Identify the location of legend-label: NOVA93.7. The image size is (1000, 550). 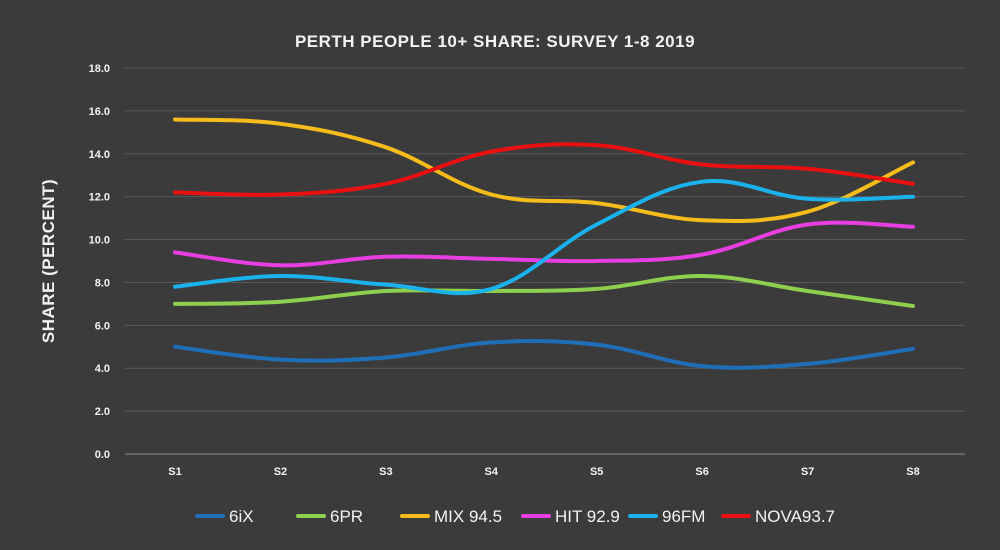
(795, 516).